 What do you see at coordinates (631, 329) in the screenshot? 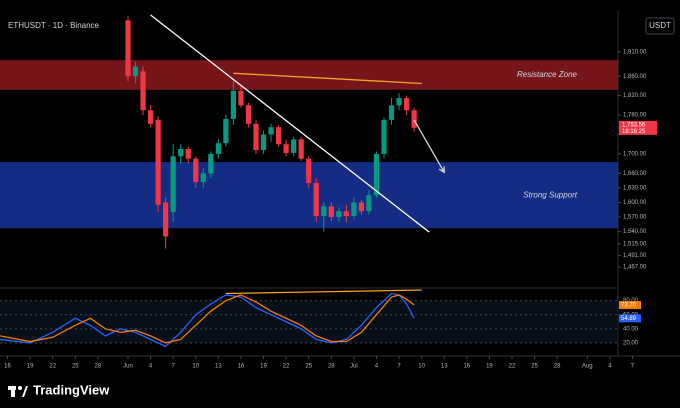
I see `osc-tick-label: 40.00` at bounding box center [631, 329].